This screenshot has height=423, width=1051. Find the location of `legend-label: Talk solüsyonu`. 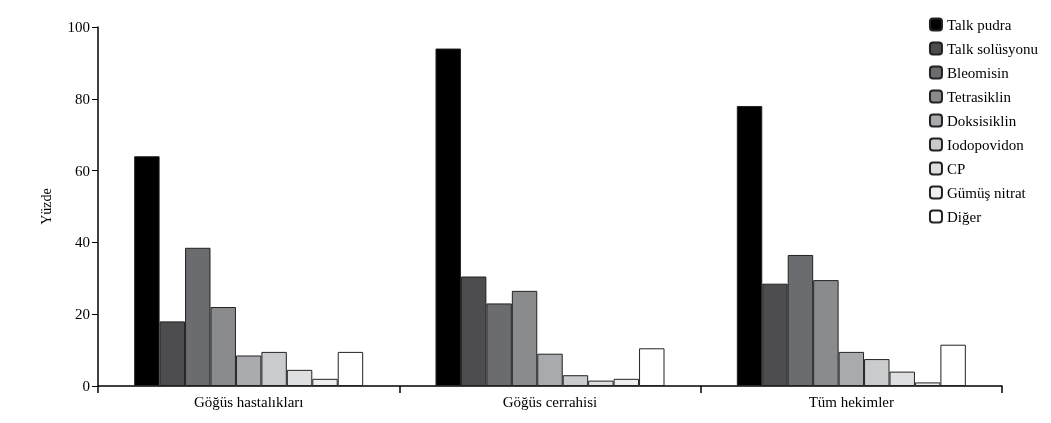

legend-label: Talk solüsyonu is located at coordinates (992, 48).